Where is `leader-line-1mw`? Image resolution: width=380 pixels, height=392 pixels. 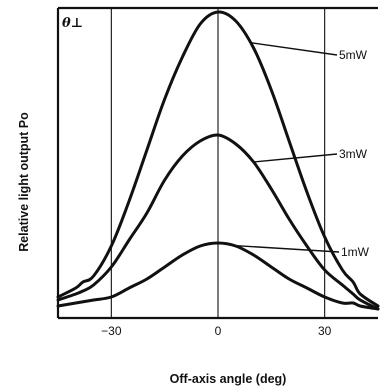 leader-line-1mw is located at coordinates (286, 248).